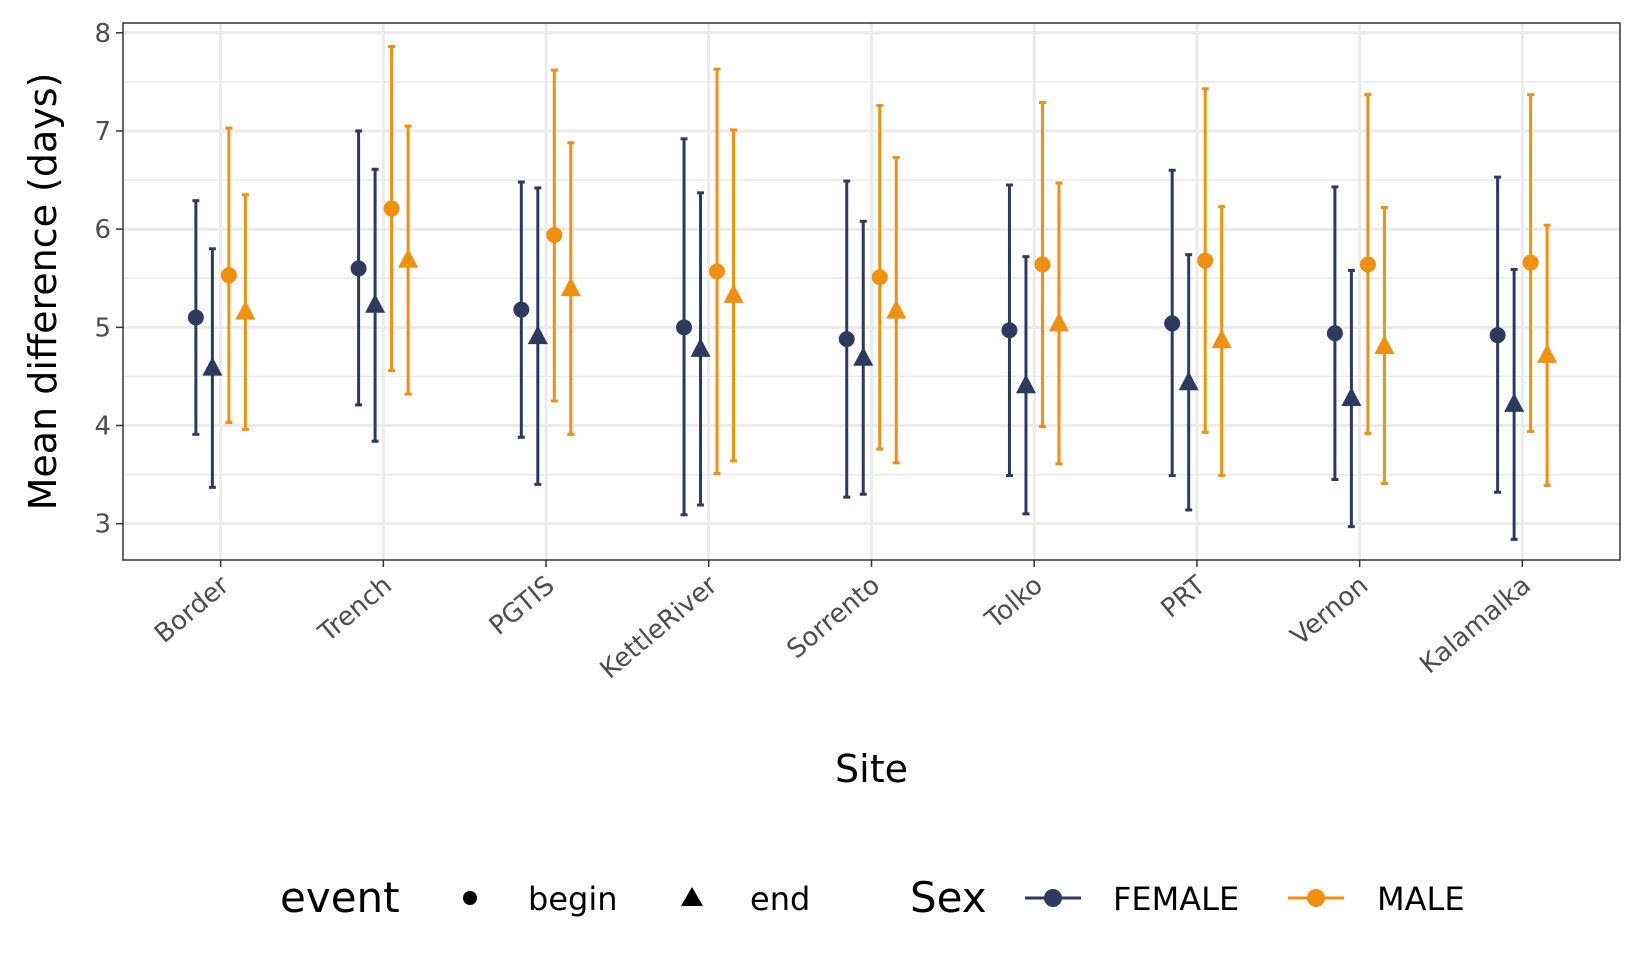  I want to click on legend-sex-title: Sex, so click(948, 897).